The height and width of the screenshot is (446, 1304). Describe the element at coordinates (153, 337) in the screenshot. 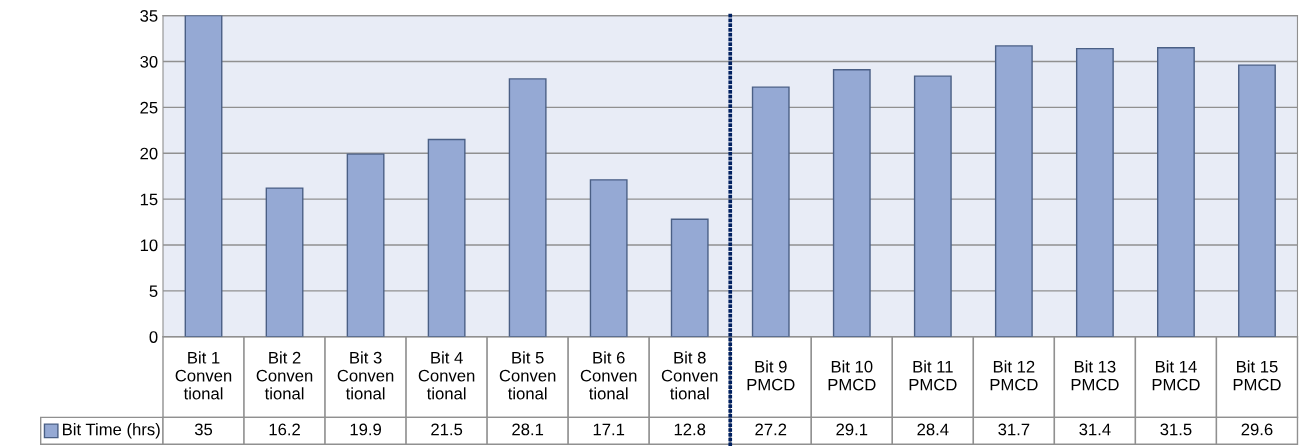

I see `y-tick-label: 0` at that location.